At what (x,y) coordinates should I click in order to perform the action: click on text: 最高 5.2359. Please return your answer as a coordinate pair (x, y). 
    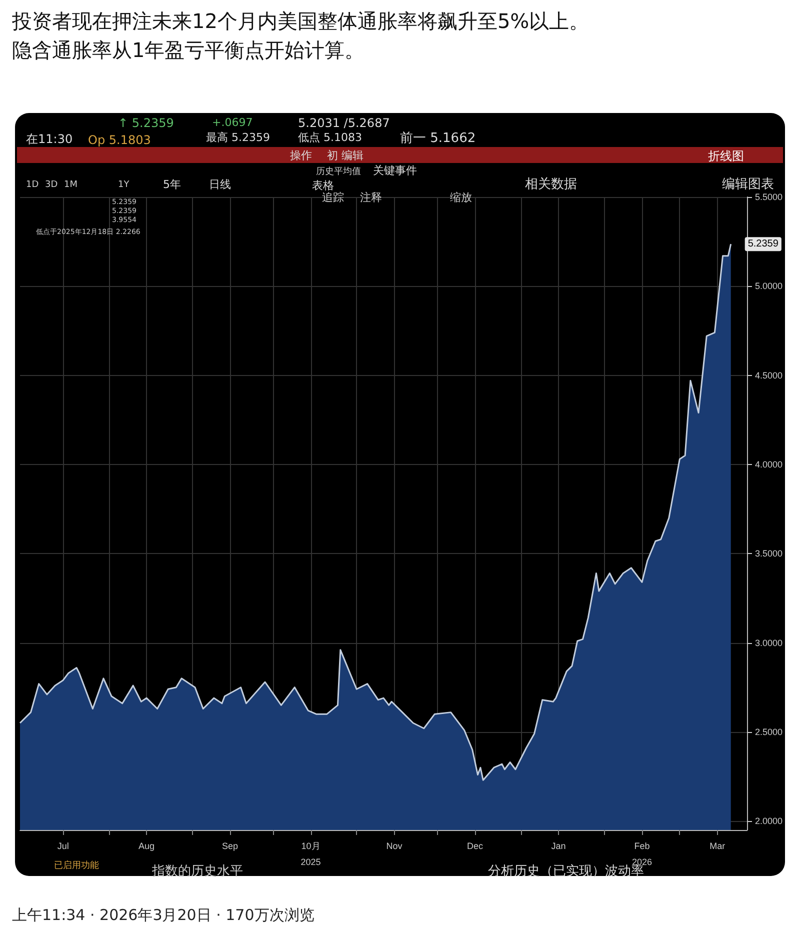
    Looking at the image, I should click on (238, 137).